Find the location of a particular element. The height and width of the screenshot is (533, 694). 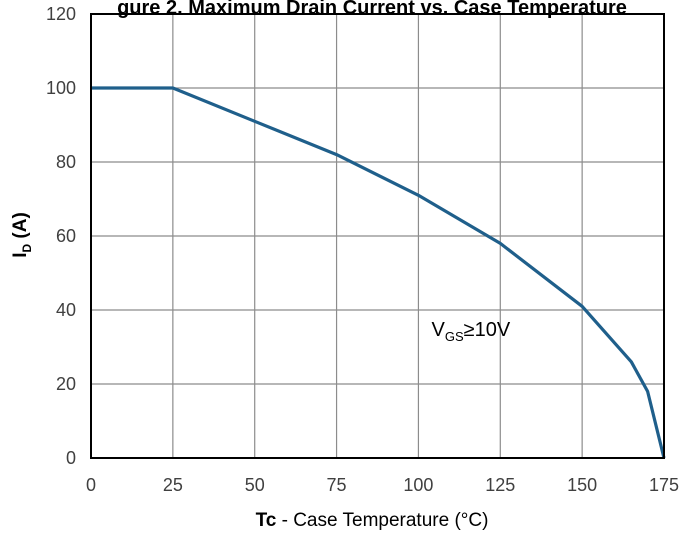

y-axis-ticks: 0 20 40 60 80 100 120 is located at coordinates (61, 236).